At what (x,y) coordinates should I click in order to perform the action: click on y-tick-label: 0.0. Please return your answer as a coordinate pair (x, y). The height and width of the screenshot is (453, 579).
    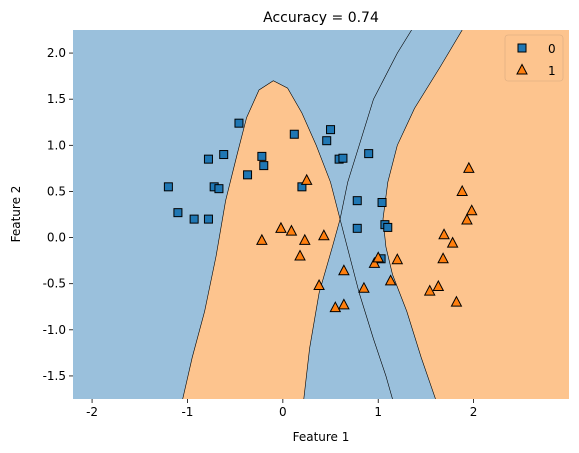
    Looking at the image, I should click on (56, 238).